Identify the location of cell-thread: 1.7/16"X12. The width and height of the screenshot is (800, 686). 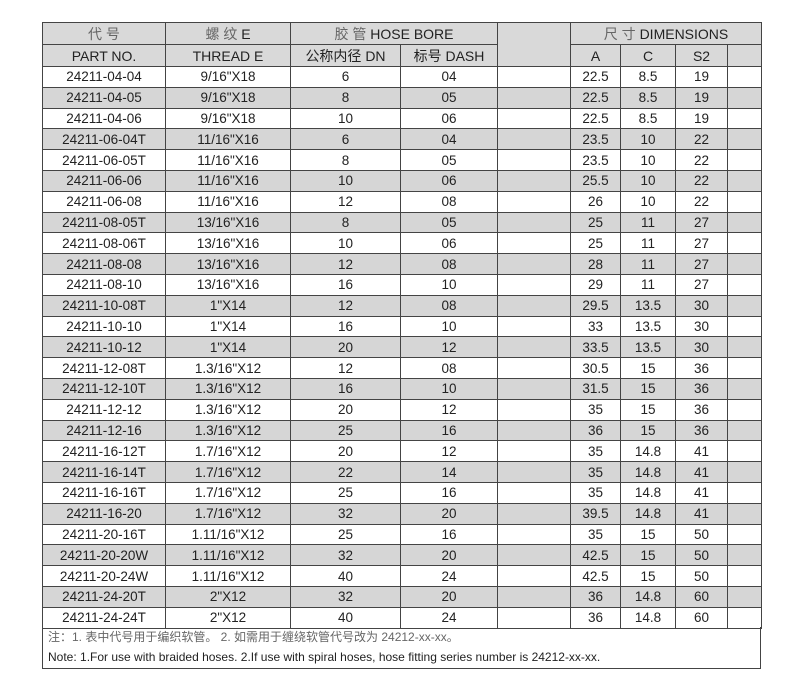
(228, 492).